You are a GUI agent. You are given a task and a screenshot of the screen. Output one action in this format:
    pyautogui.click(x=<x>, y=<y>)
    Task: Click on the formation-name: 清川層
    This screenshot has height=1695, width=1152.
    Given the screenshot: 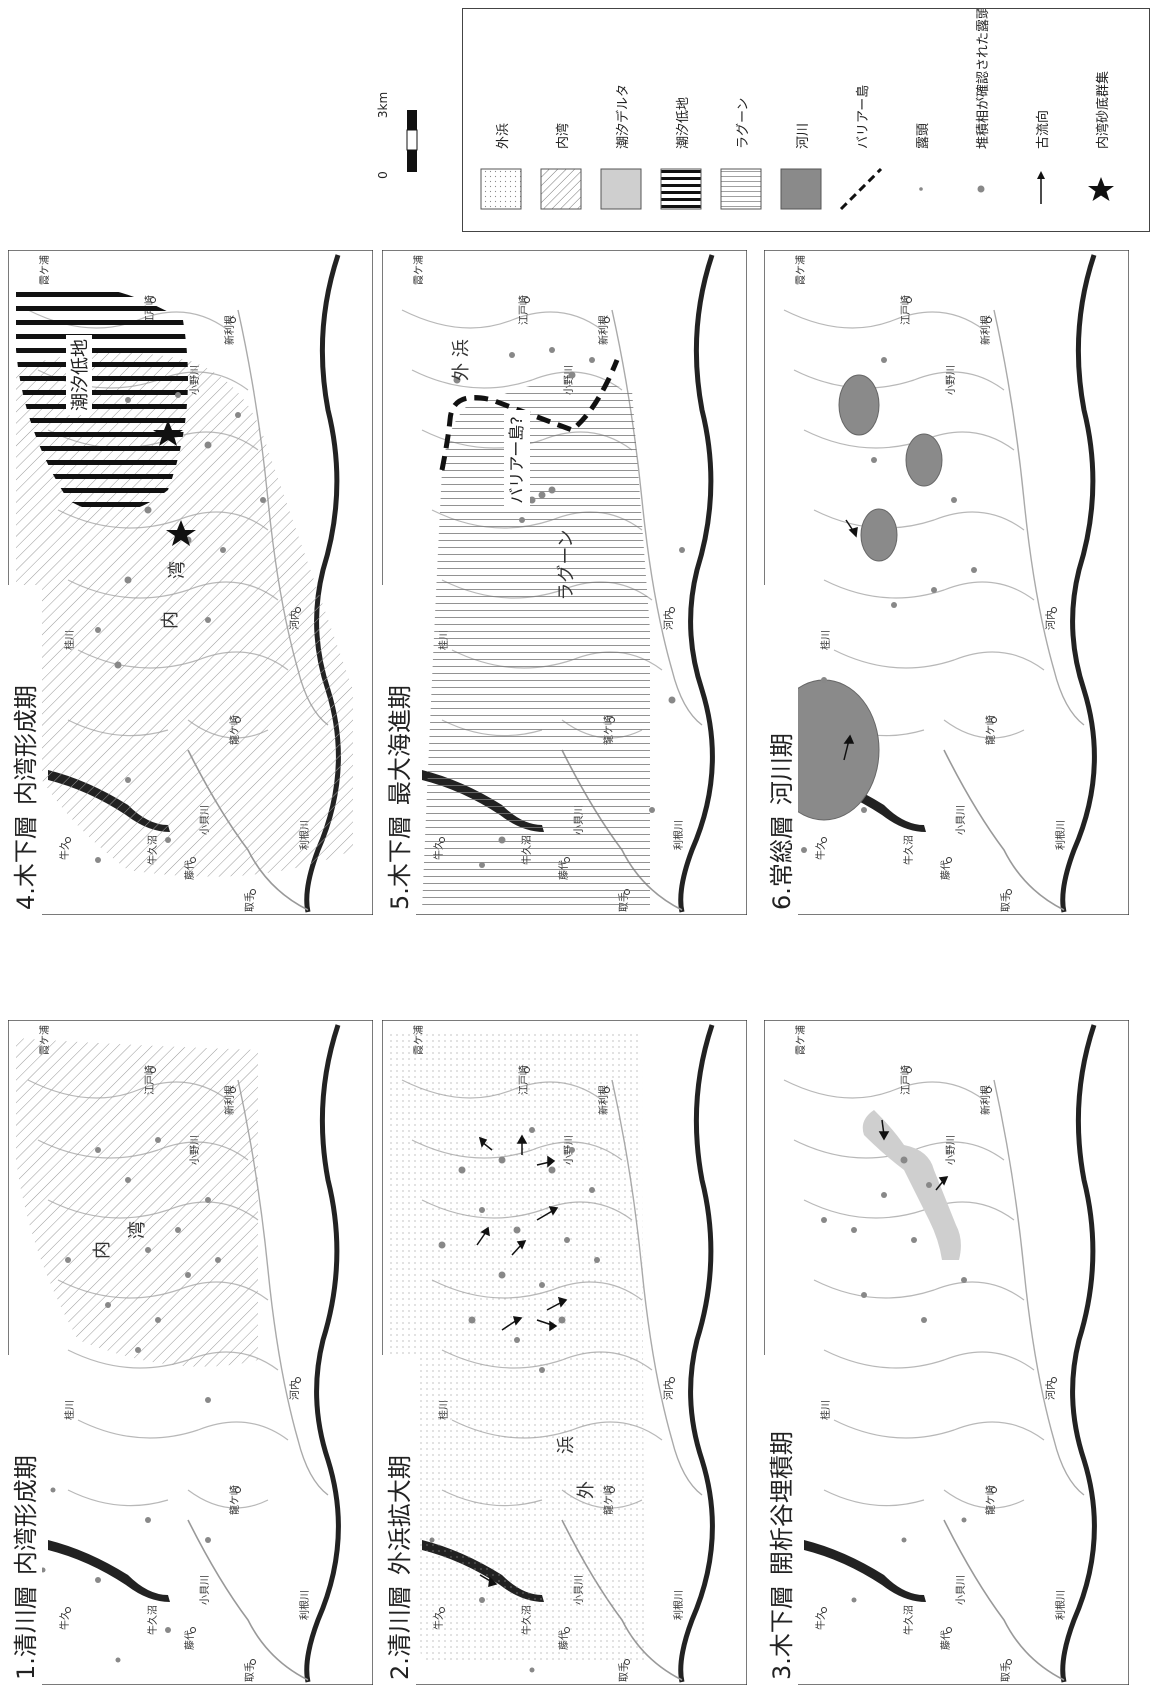 What is the action you would take?
    pyautogui.click(x=26, y=1621)
    